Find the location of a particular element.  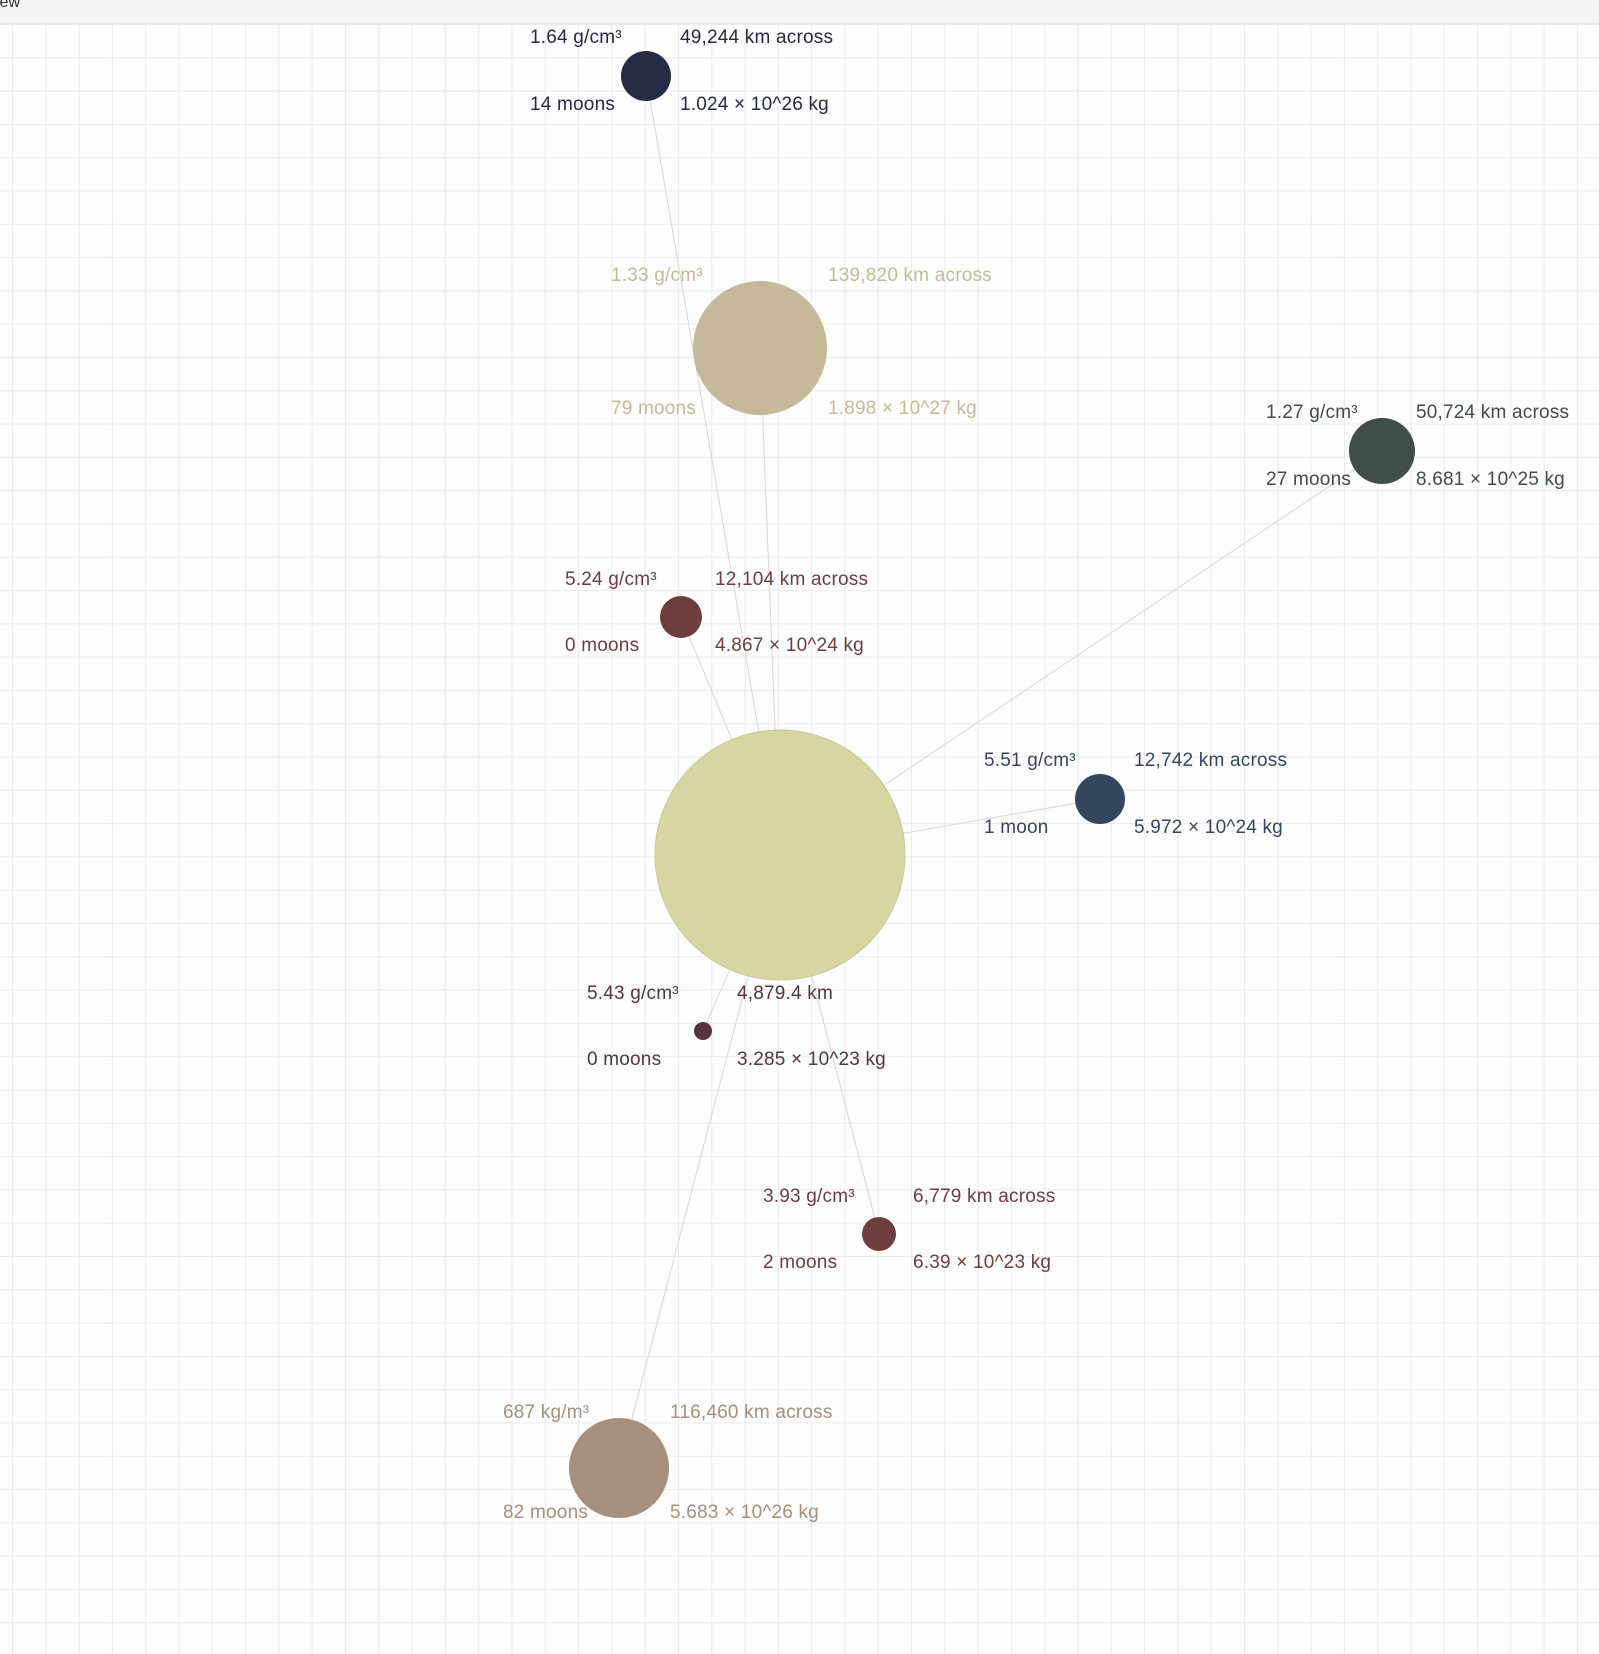

view-label: iew is located at coordinates (10, 5).